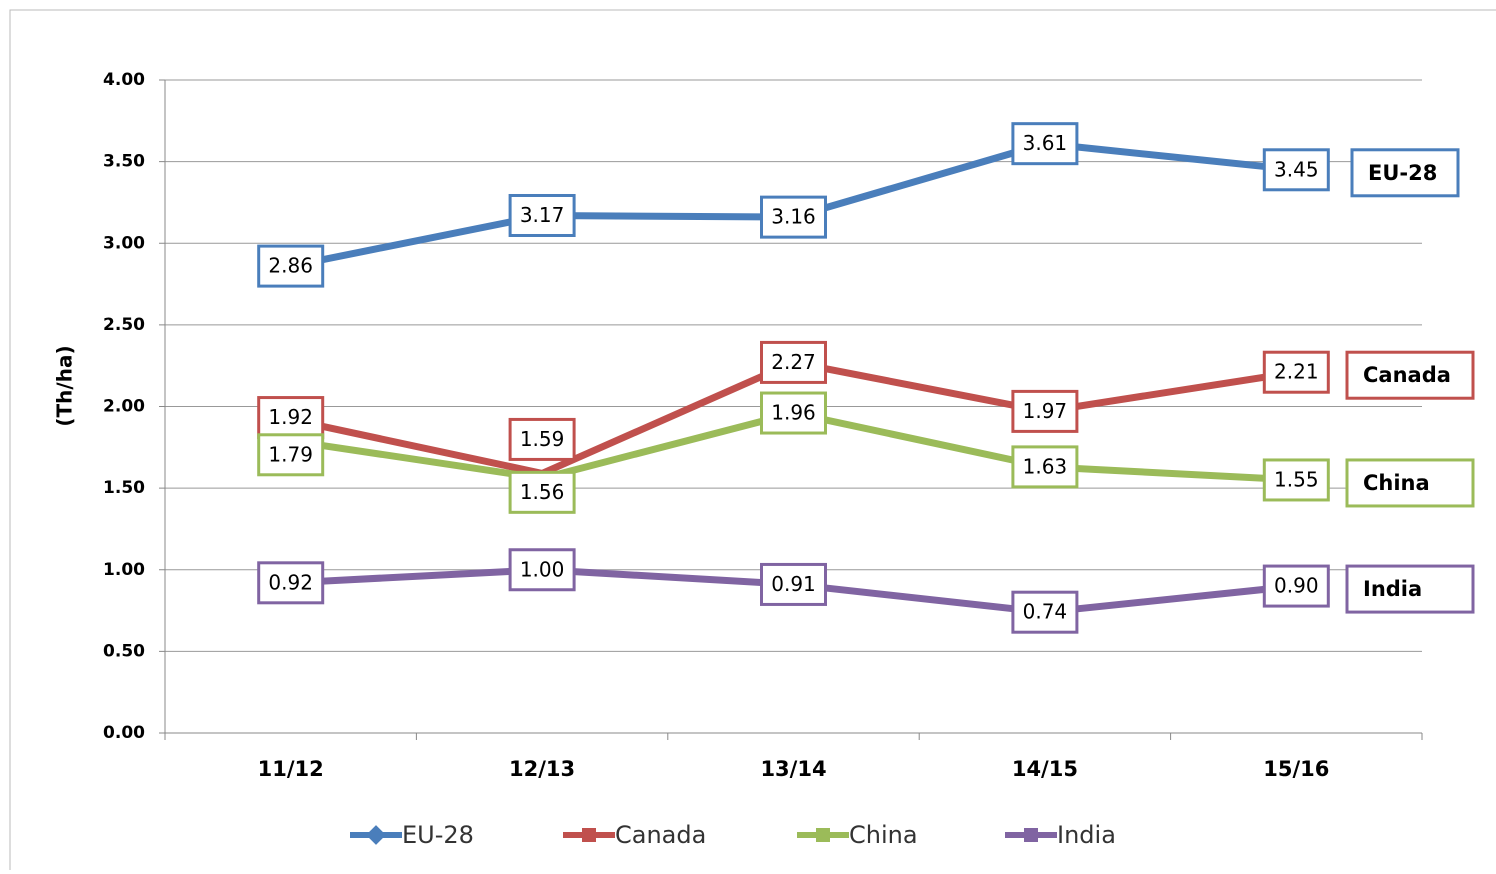  What do you see at coordinates (124, 733) in the screenshot?
I see `y-tick-label: 0.00` at bounding box center [124, 733].